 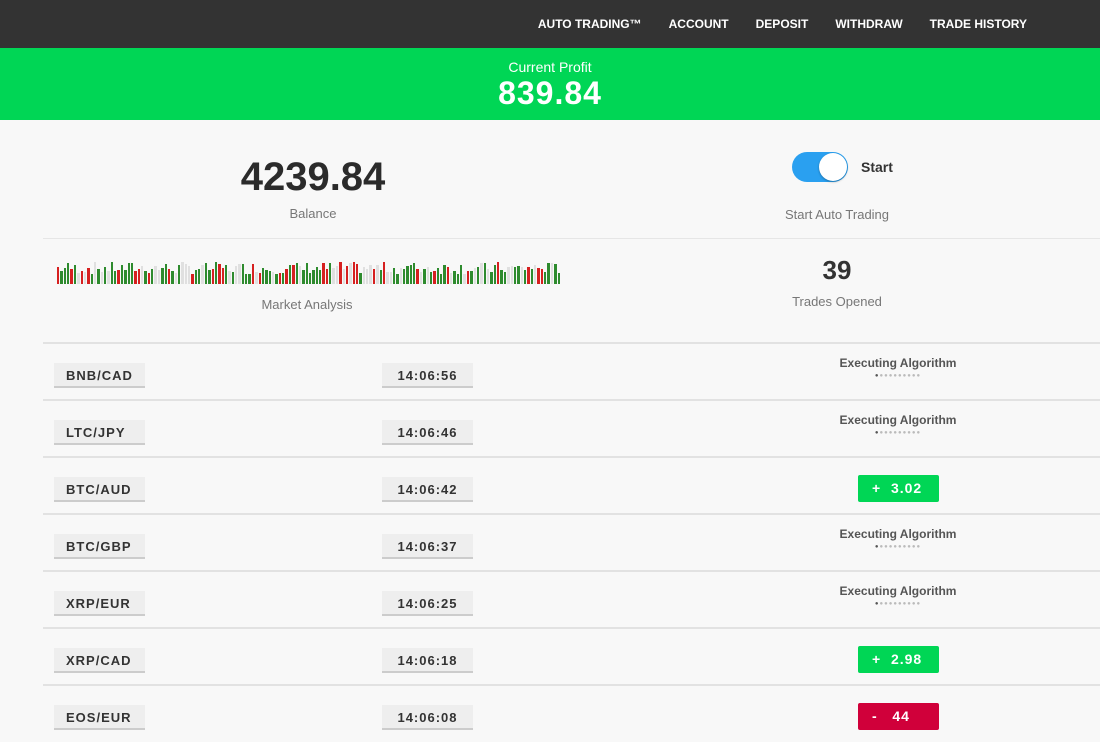 What do you see at coordinates (427, 375) in the screenshot?
I see `trade-time: 14:06:56` at bounding box center [427, 375].